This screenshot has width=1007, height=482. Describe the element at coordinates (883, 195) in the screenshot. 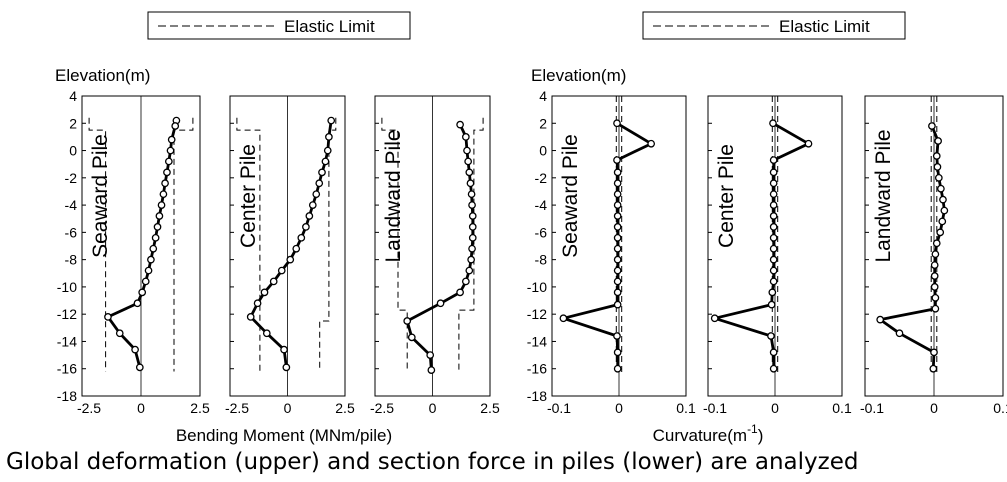

I see `curvature-panel-3-pile-label: Landward Pile` at that location.